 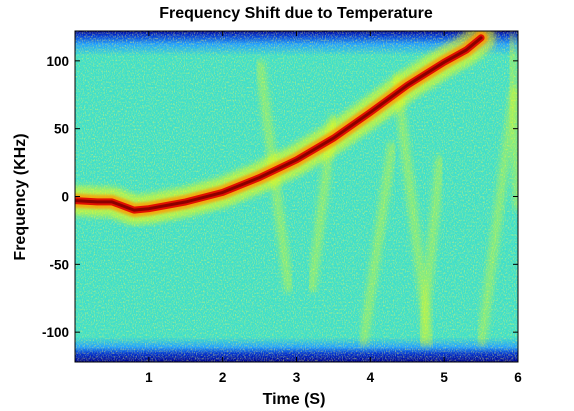 What do you see at coordinates (371, 377) in the screenshot?
I see `x-tick-label: 4` at bounding box center [371, 377].